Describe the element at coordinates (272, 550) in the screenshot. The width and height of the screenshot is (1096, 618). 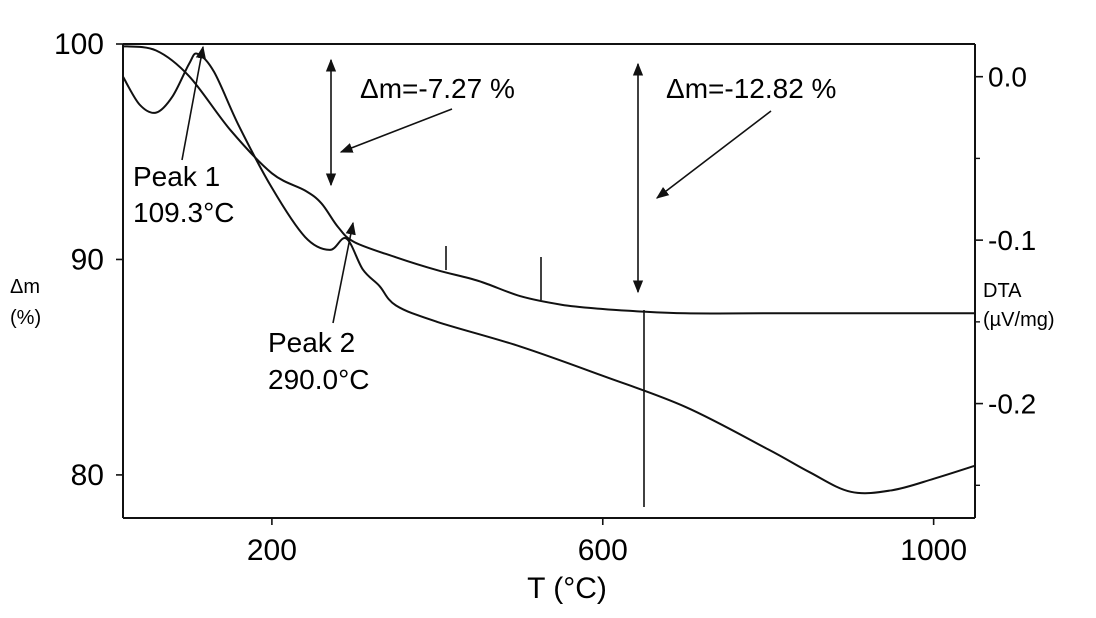
I see `x-tick-label: 200` at that location.